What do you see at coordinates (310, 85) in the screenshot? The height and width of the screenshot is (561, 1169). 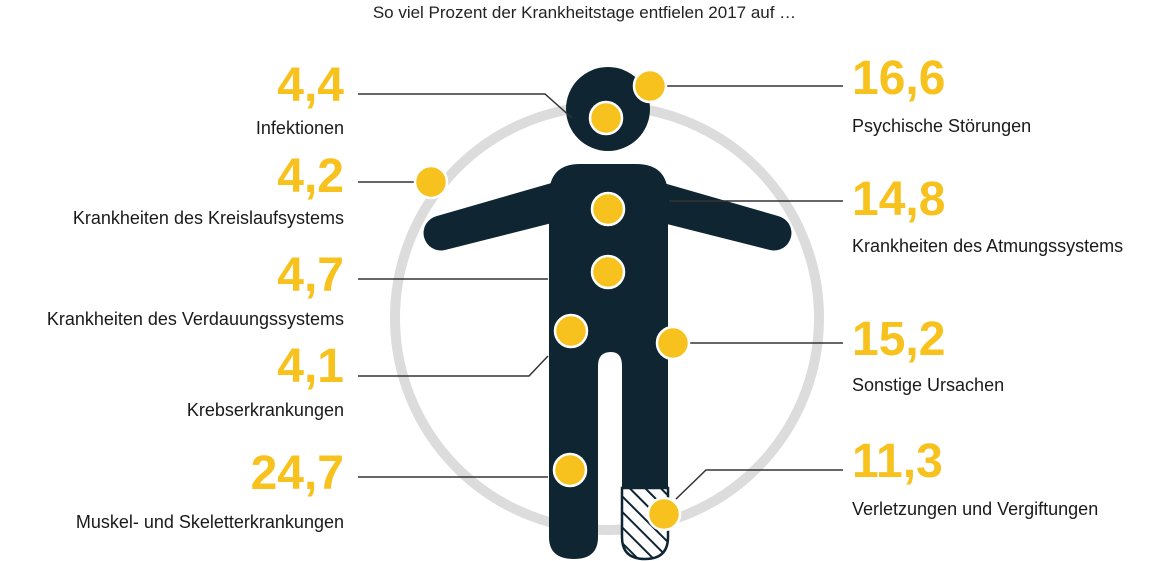 I see `percent-value: 4,4` at bounding box center [310, 85].